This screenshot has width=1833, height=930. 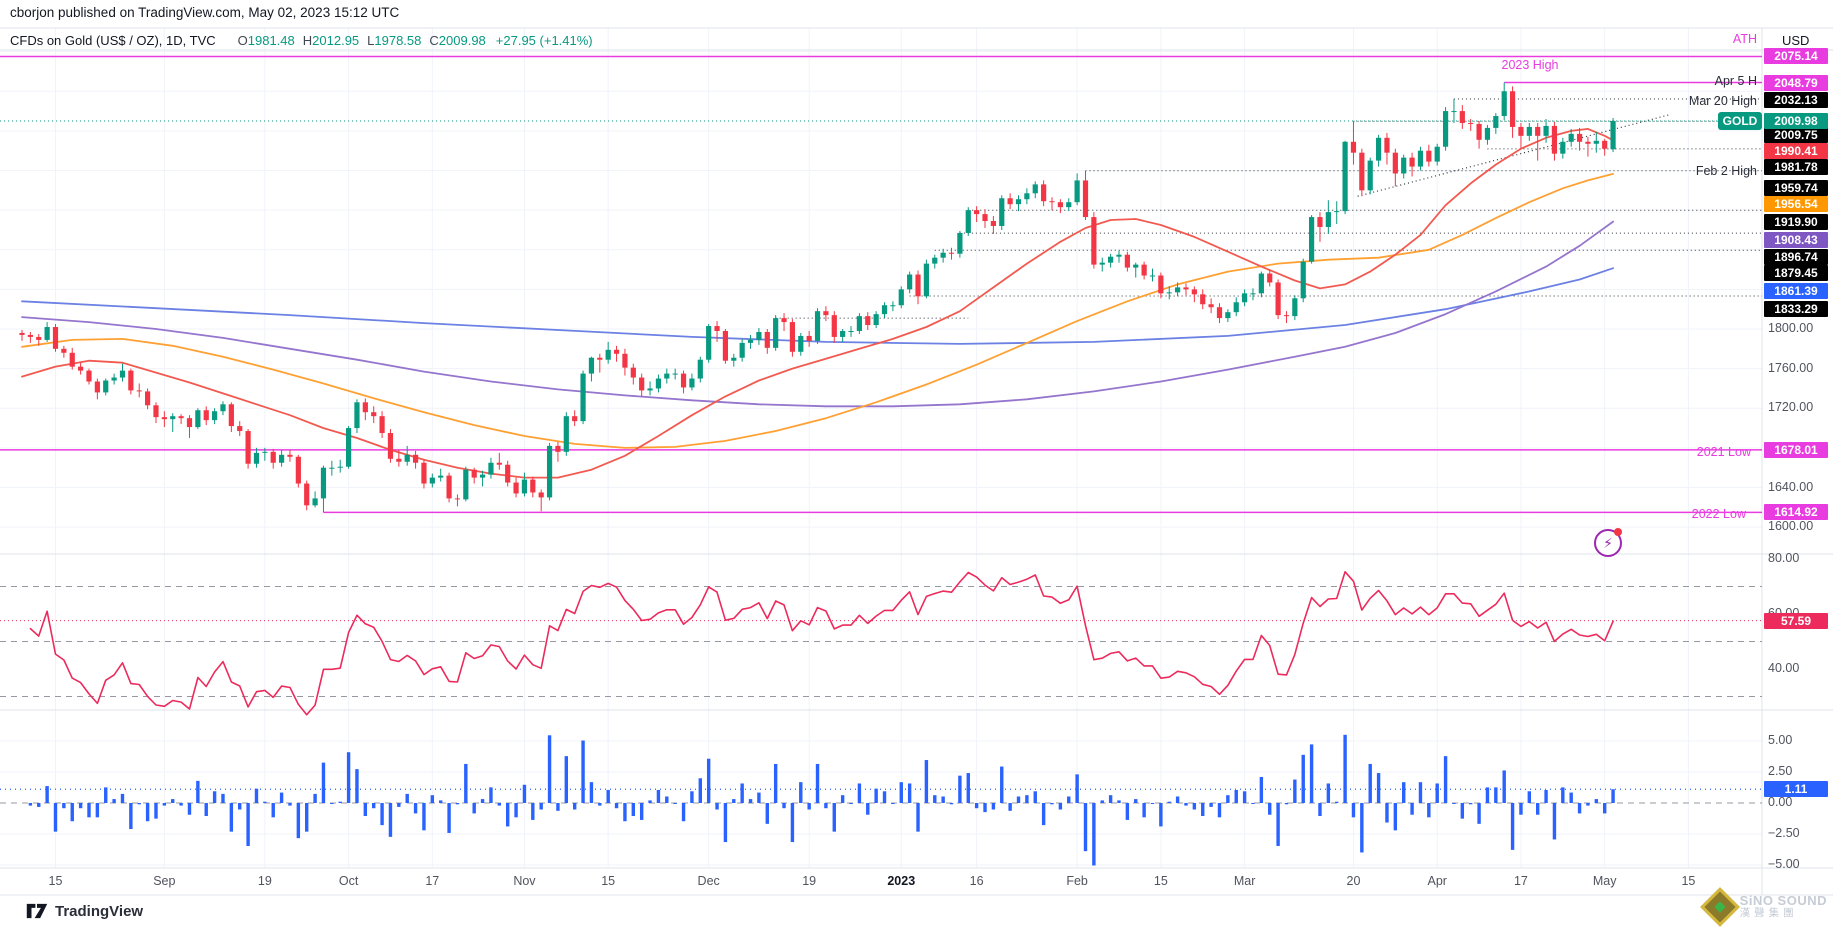 What do you see at coordinates (271, 40) in the screenshot?
I see `open-value: 1981.48` at bounding box center [271, 40].